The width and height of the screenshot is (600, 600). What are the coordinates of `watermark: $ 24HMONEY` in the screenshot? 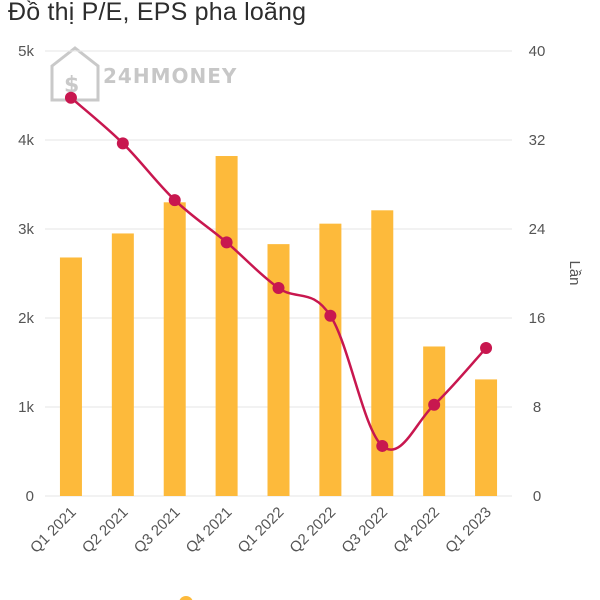 It's located at (143, 74).